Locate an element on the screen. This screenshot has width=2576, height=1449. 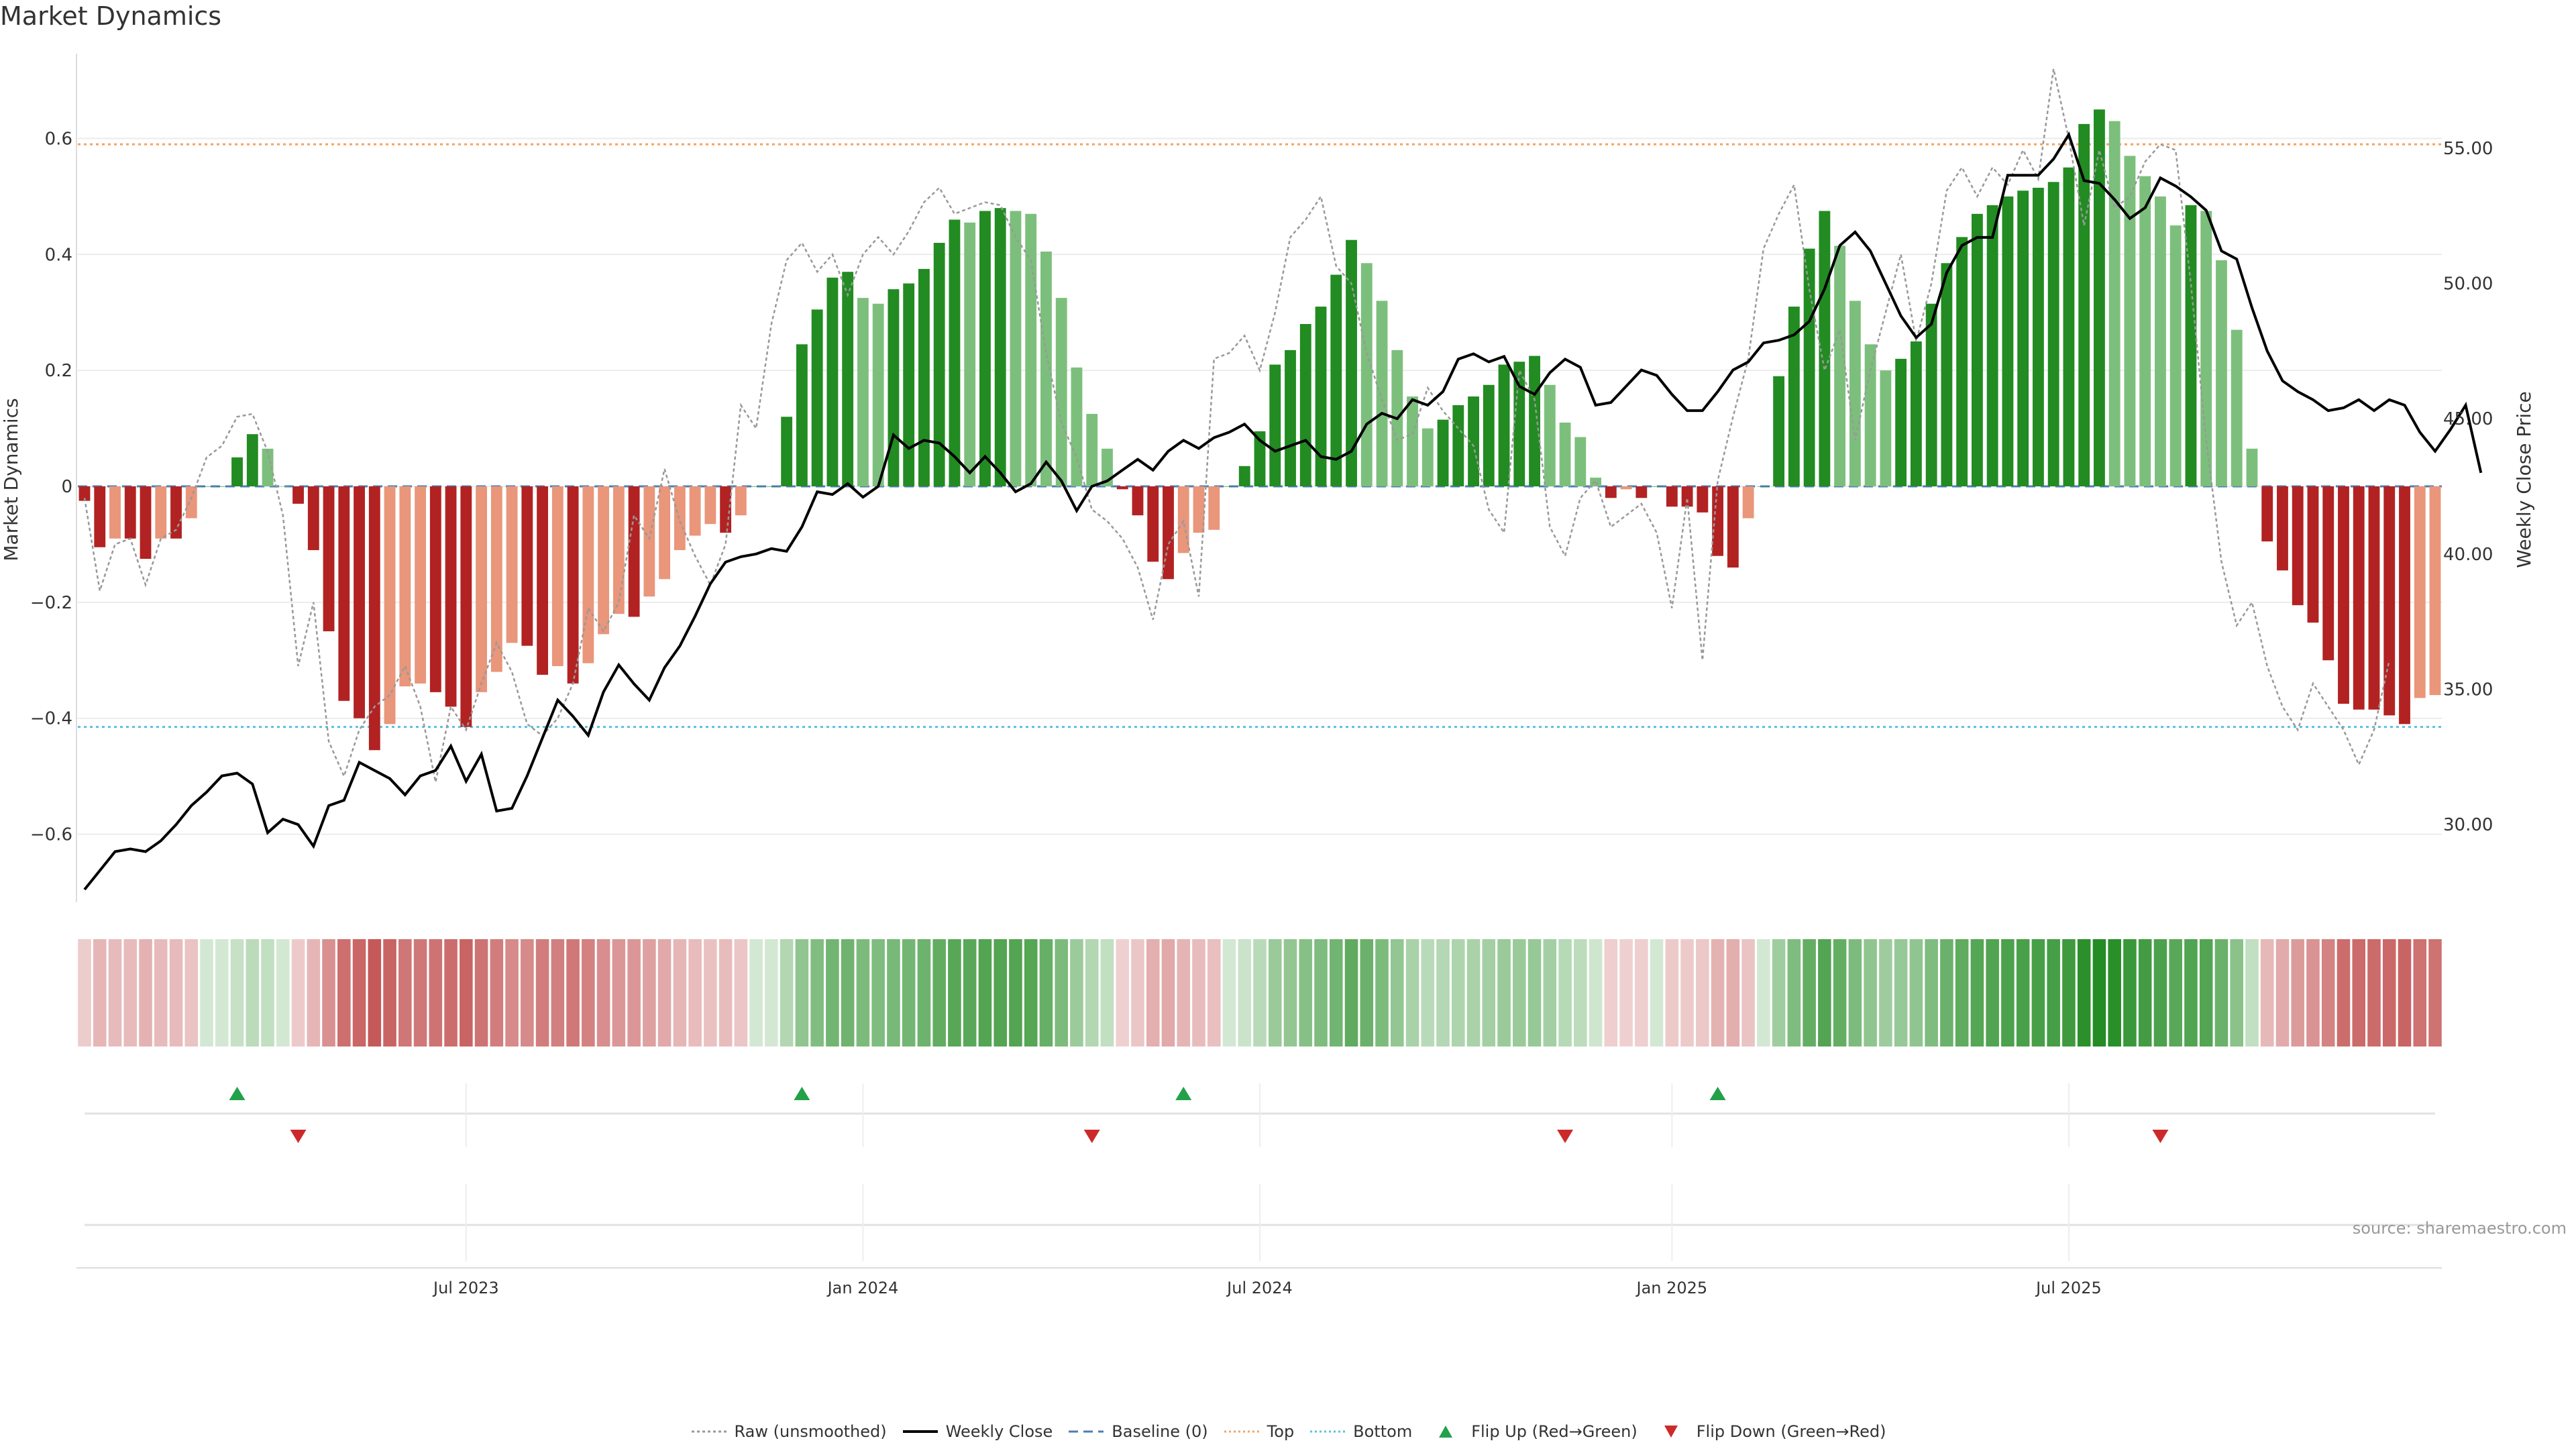
page-title: Market Dynamics is located at coordinates (111, 16).